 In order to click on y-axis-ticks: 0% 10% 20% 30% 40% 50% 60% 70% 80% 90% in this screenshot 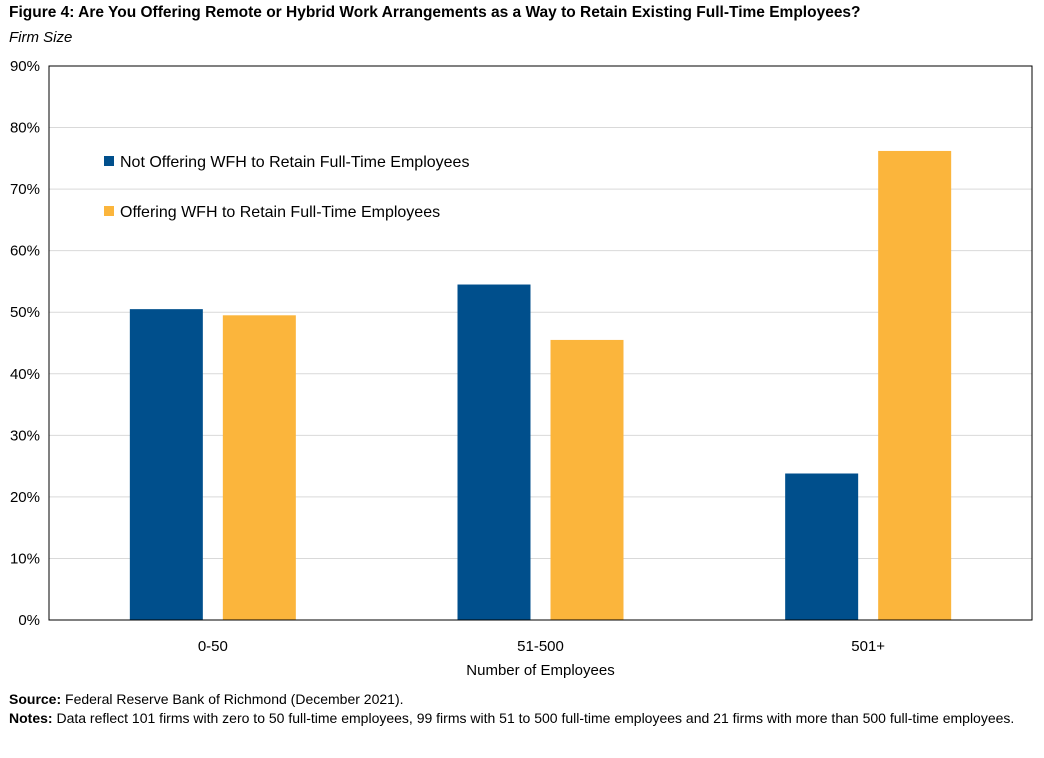, I will do `click(25, 343)`.